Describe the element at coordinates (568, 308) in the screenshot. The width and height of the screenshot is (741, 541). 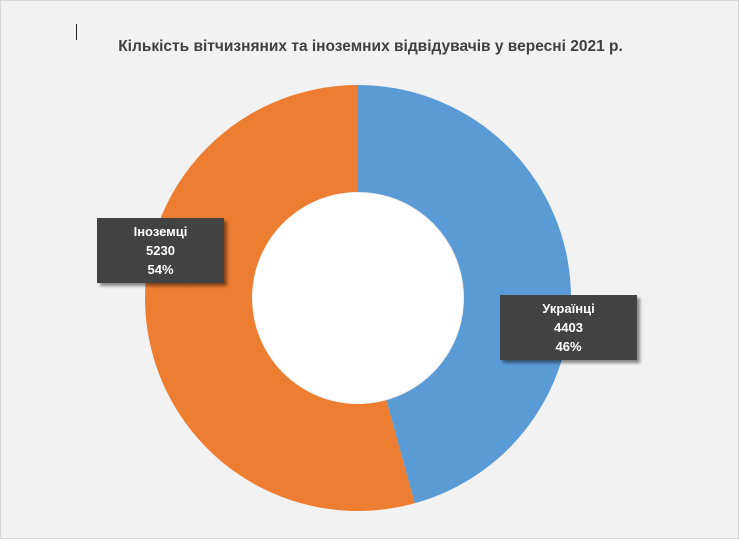
I see `data-label-category: Українці` at that location.